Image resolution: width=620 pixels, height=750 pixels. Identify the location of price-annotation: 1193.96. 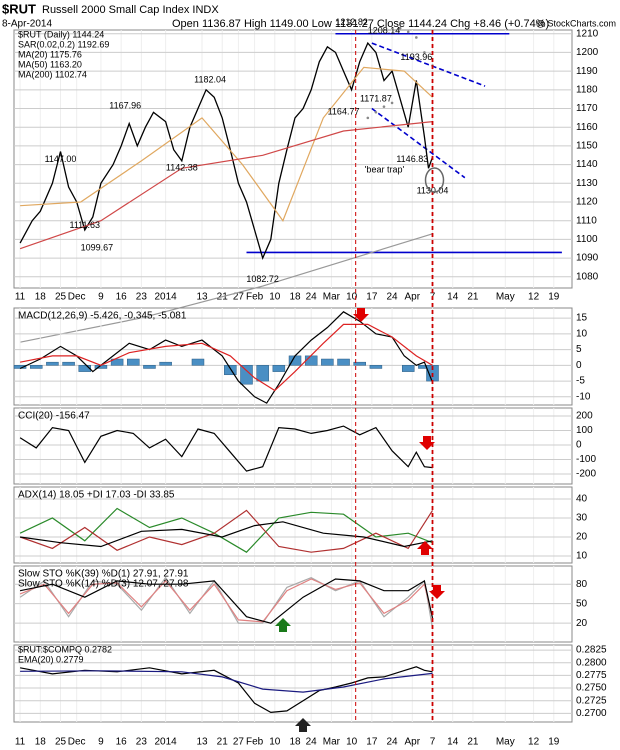
(416, 57).